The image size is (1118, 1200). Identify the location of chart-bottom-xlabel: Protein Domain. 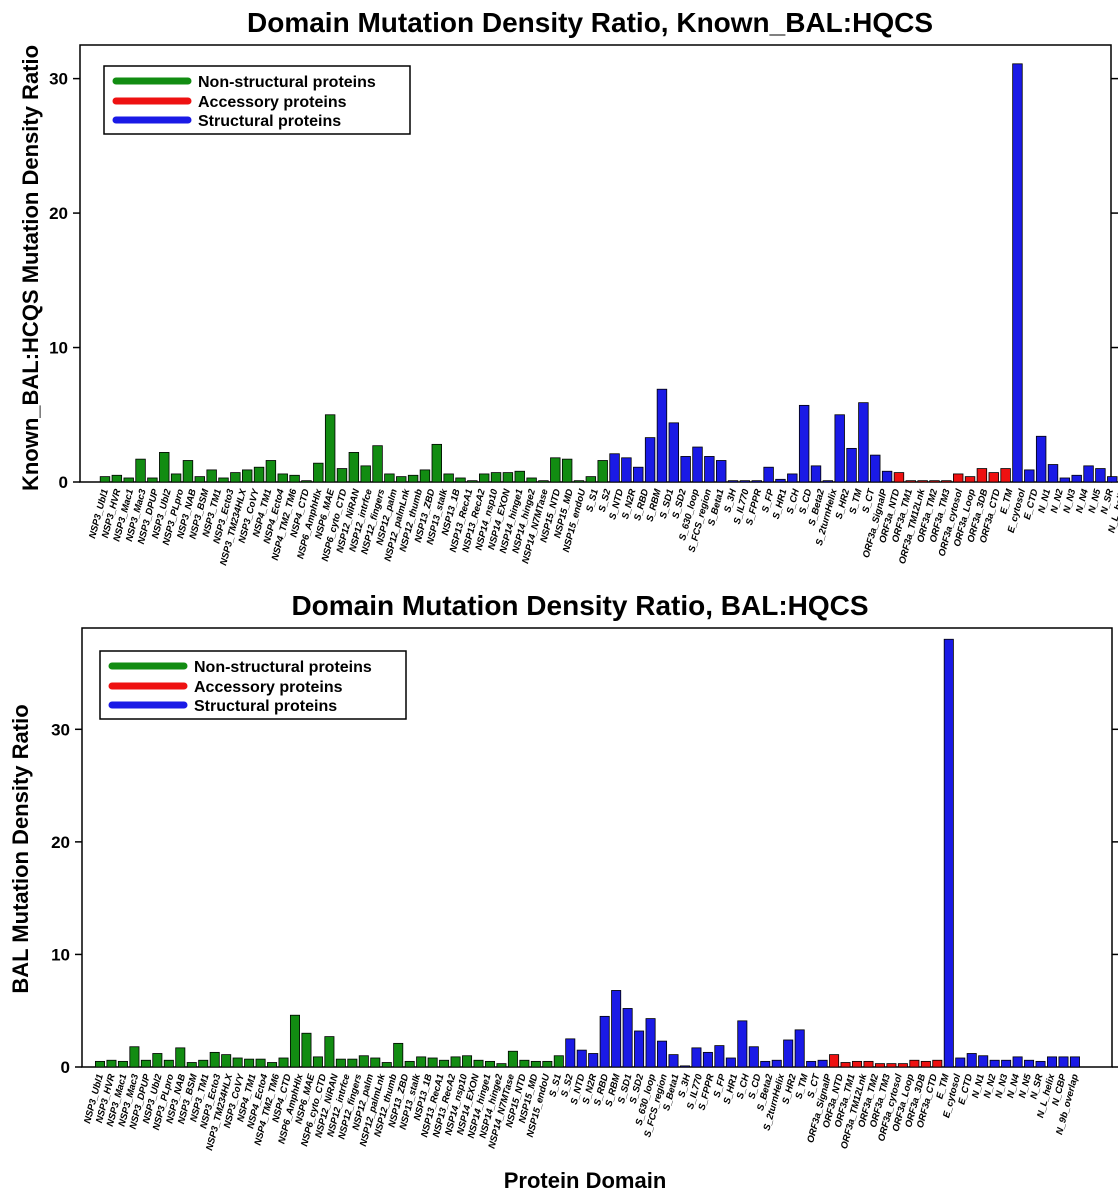
(585, 1180).